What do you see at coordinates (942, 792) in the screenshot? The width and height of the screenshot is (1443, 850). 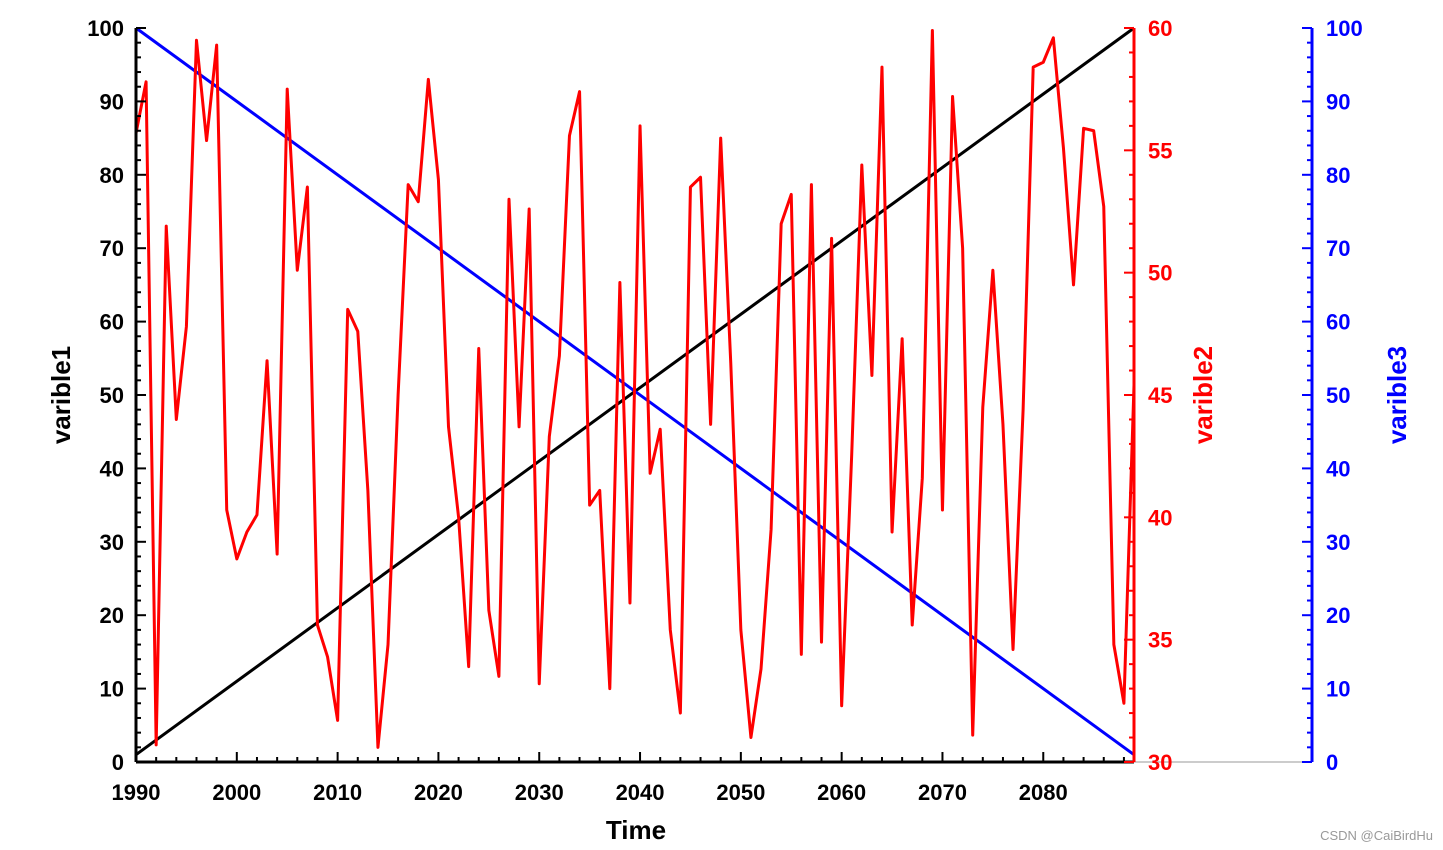 I see `x-tick-label: 2070` at bounding box center [942, 792].